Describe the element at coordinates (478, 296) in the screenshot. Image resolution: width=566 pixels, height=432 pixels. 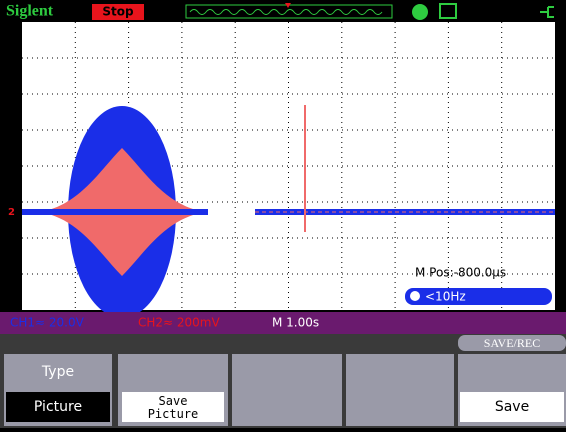
I see `trigger-box` at that location.